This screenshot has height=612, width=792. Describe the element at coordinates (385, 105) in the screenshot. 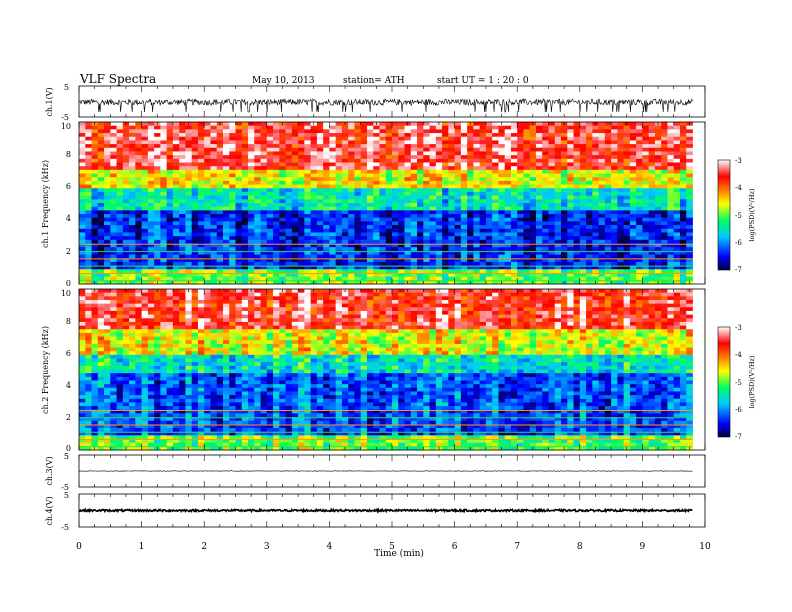

I see `ch1-waveform-trace` at that location.